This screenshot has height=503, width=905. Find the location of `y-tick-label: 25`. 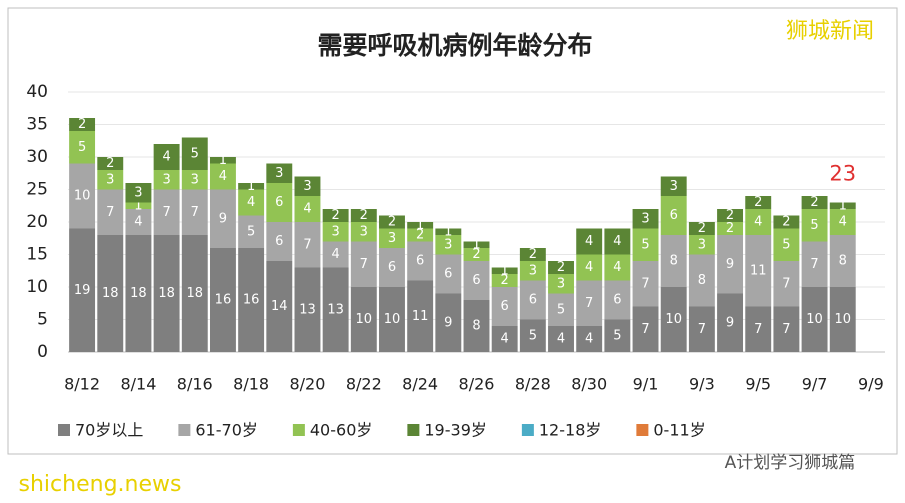

y-tick-label: 25 is located at coordinates (37, 190).